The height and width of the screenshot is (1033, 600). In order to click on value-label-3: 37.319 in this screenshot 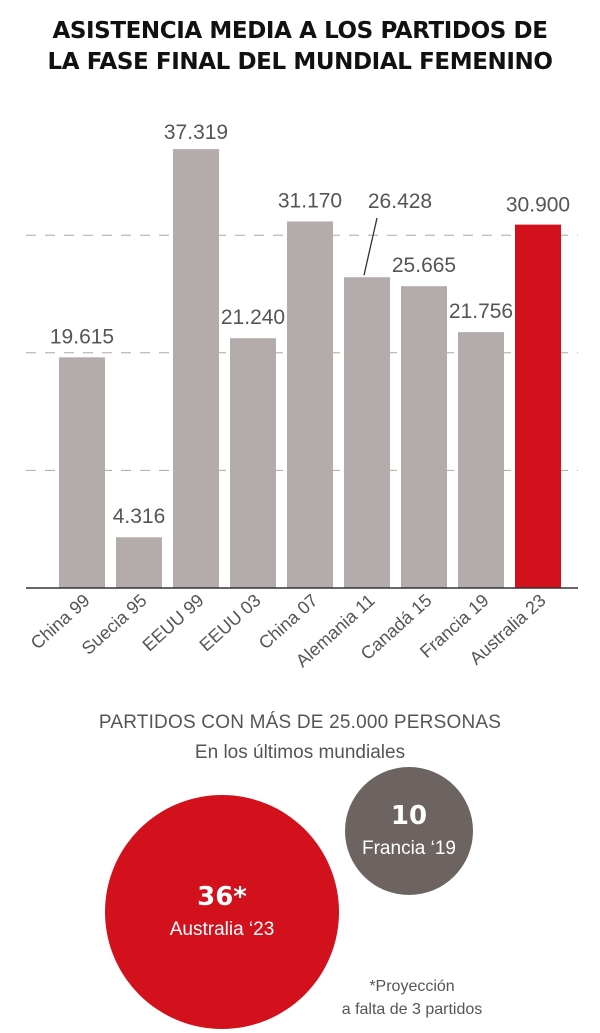, I will do `click(196, 132)`.